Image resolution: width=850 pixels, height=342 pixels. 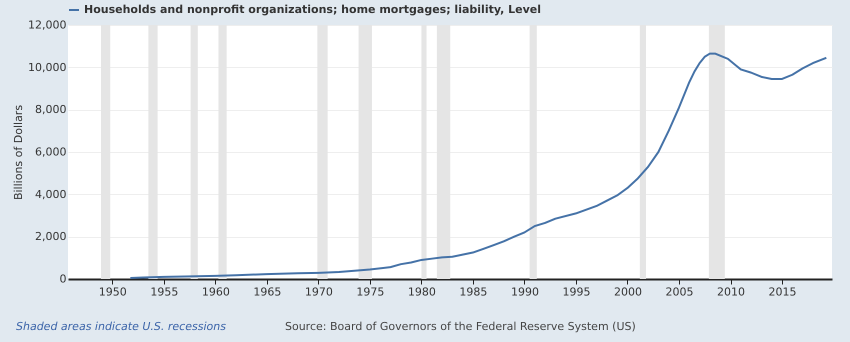 What do you see at coordinates (460, 326) in the screenshot?
I see `source-note: Source: Board of Governors of the Federal Reserve System (US)` at bounding box center [460, 326].